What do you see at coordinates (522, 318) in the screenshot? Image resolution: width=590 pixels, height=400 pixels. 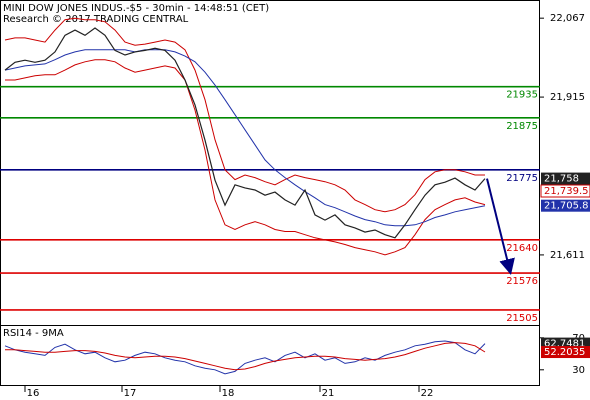 I see `level-label: 21505` at bounding box center [522, 318].